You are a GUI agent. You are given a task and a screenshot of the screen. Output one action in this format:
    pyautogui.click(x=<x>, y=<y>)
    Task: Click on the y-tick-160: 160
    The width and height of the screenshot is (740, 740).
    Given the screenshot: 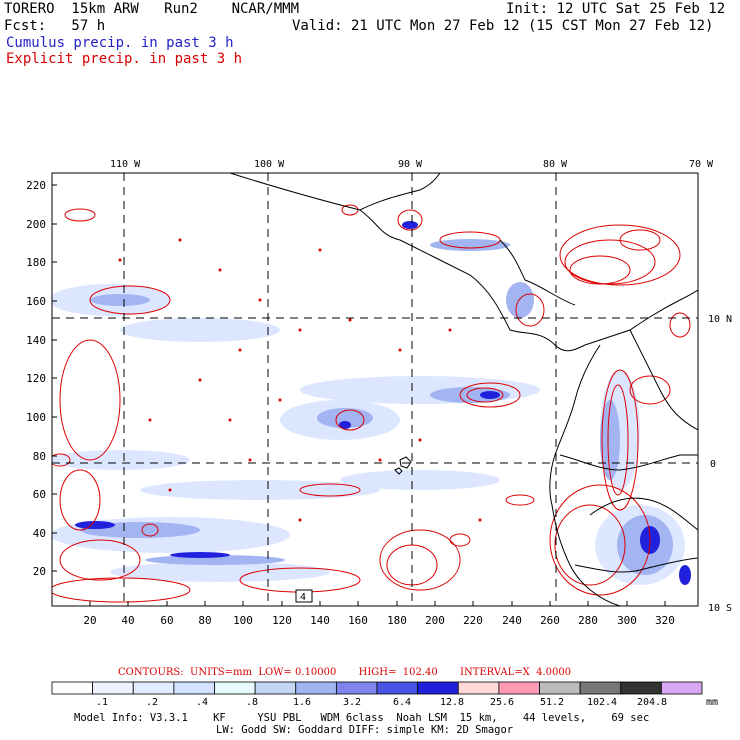 What is the action you would take?
    pyautogui.click(x=36, y=301)
    